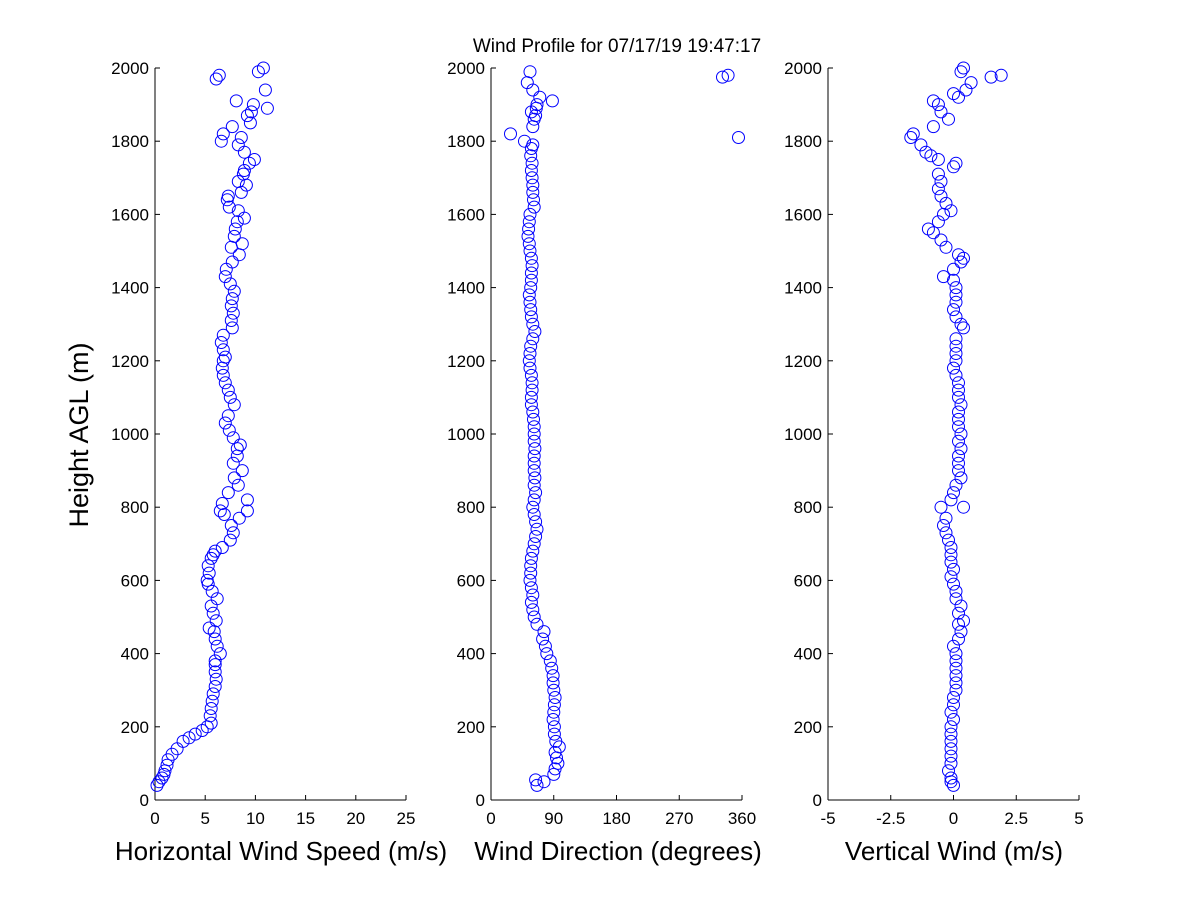 The width and height of the screenshot is (1200, 900). I want to click on figure-title: Wind Profile for 07/17/19 19:47:17, so click(617, 46).